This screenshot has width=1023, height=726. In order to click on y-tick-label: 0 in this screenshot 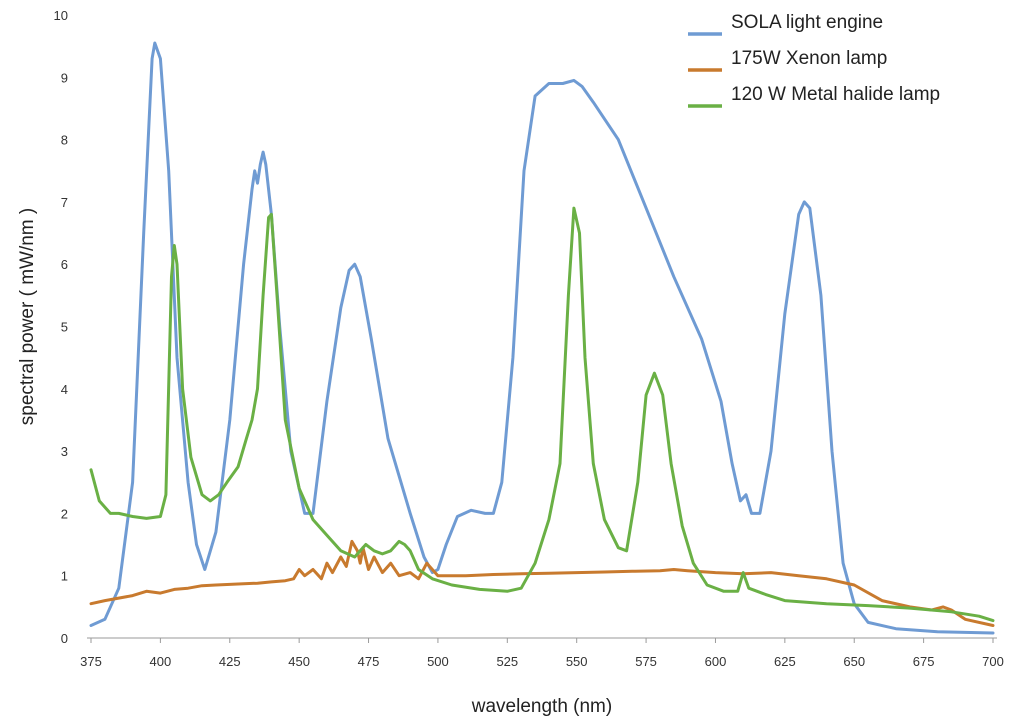, I will do `click(64, 638)`.